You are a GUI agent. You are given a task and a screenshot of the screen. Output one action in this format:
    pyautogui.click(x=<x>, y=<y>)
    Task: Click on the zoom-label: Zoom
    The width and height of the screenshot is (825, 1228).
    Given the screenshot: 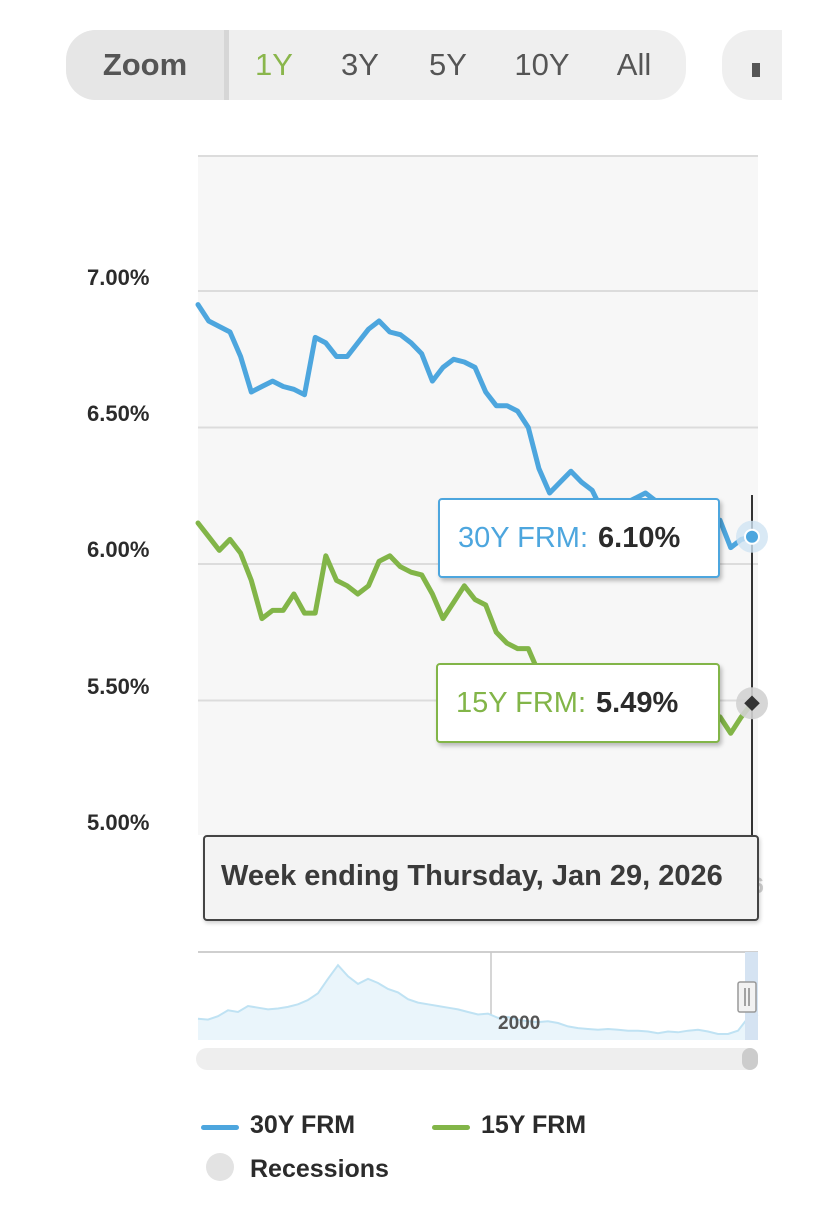 What is the action you would take?
    pyautogui.click(x=147, y=65)
    